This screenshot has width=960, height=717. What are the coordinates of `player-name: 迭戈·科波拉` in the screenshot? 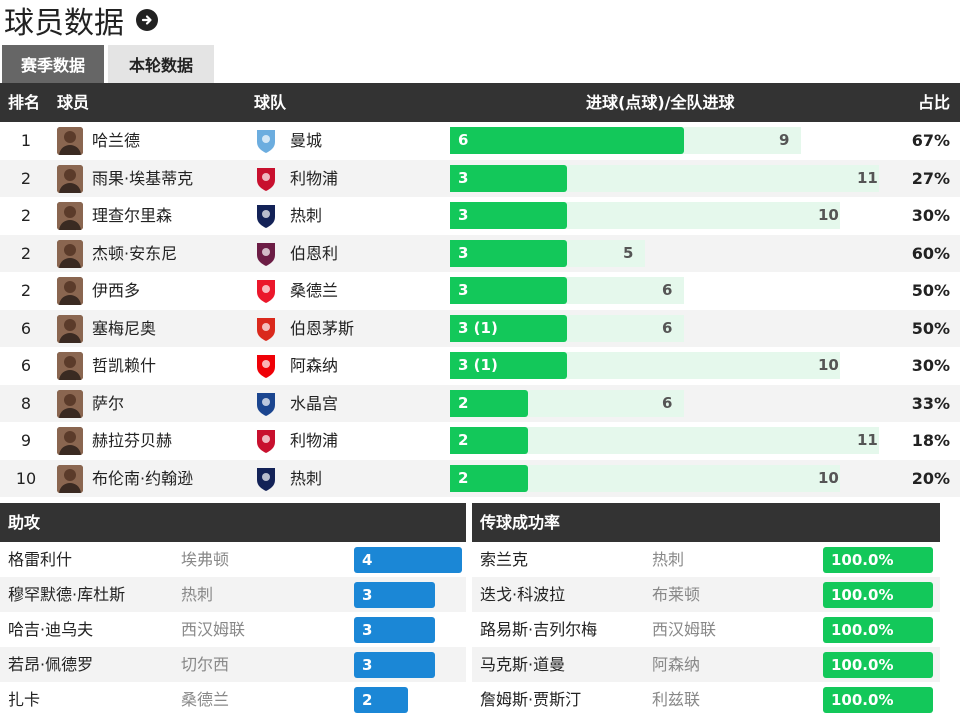 It's located at (523, 594).